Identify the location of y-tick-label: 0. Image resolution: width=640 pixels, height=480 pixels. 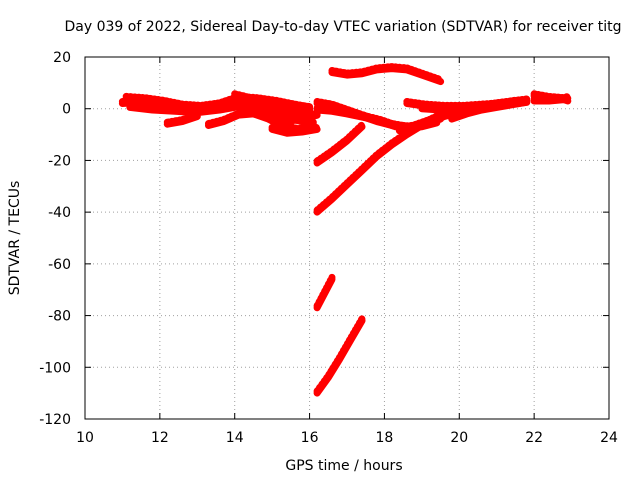
(66, 110).